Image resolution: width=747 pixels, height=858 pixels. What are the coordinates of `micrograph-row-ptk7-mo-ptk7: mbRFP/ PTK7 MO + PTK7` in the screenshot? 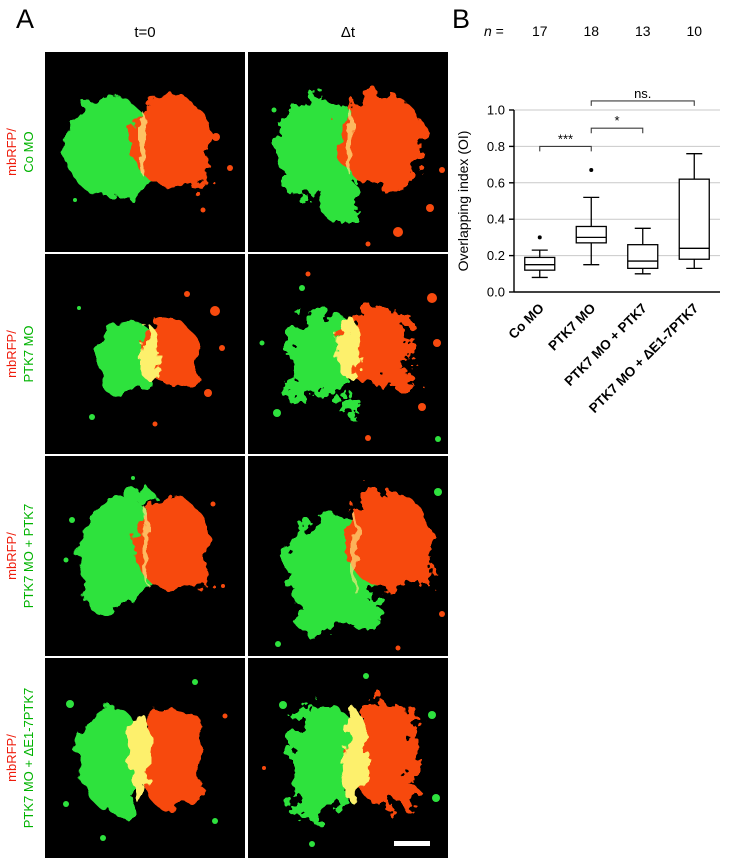 It's located at (224, 556).